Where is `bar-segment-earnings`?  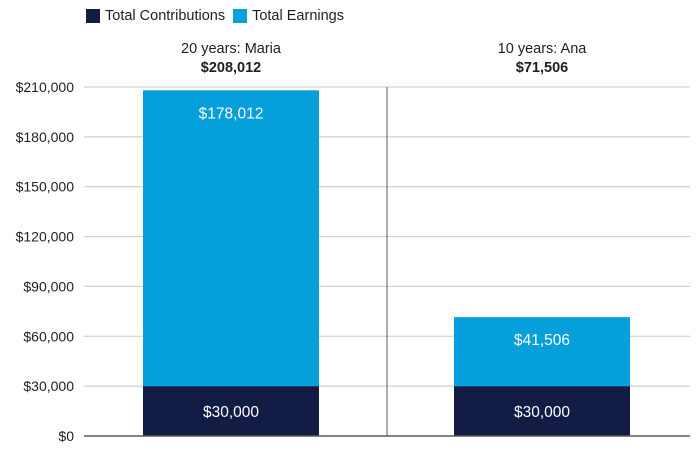 bar-segment-earnings is located at coordinates (542, 352).